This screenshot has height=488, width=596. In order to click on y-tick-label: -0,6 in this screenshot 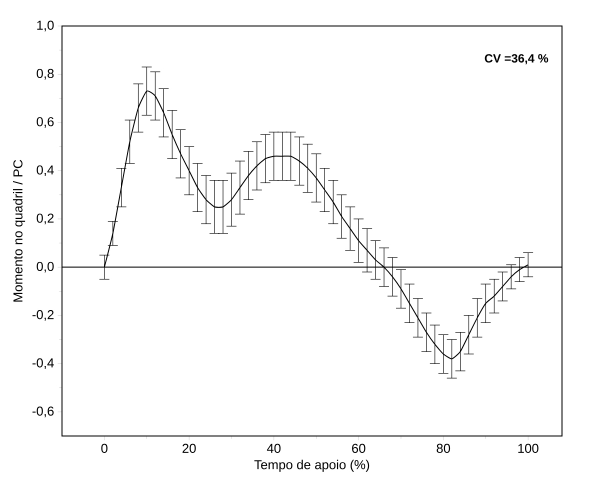, I will do `click(43, 412)`.